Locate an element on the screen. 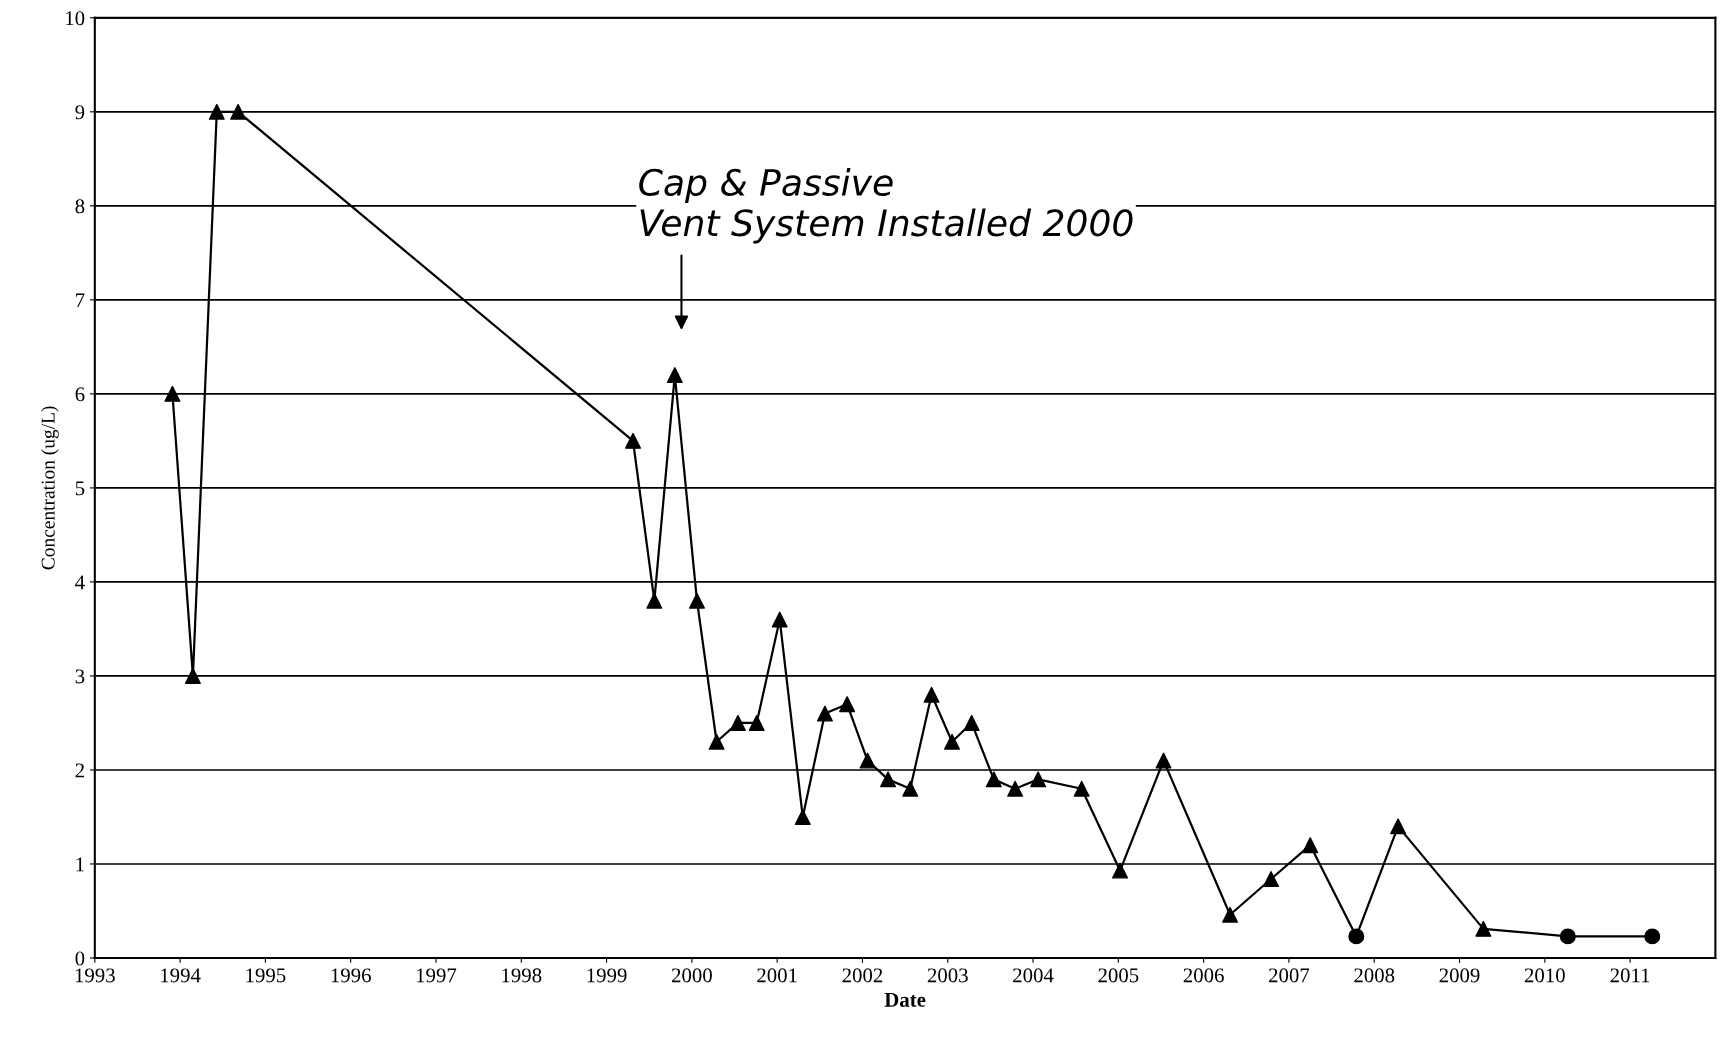 The image size is (1724, 1047). y-tick-label: 0 is located at coordinates (80, 958).